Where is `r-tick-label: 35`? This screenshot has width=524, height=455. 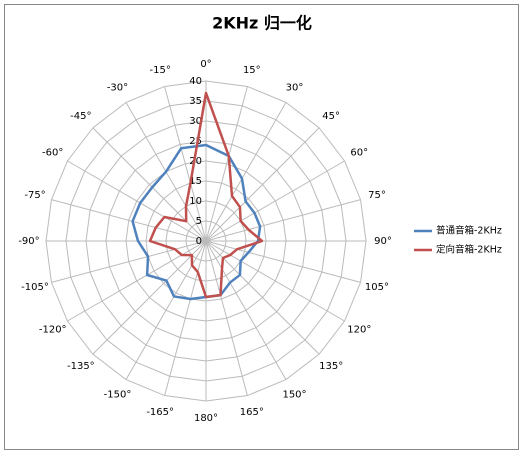
r-tick-label: 35 is located at coordinates (195, 101).